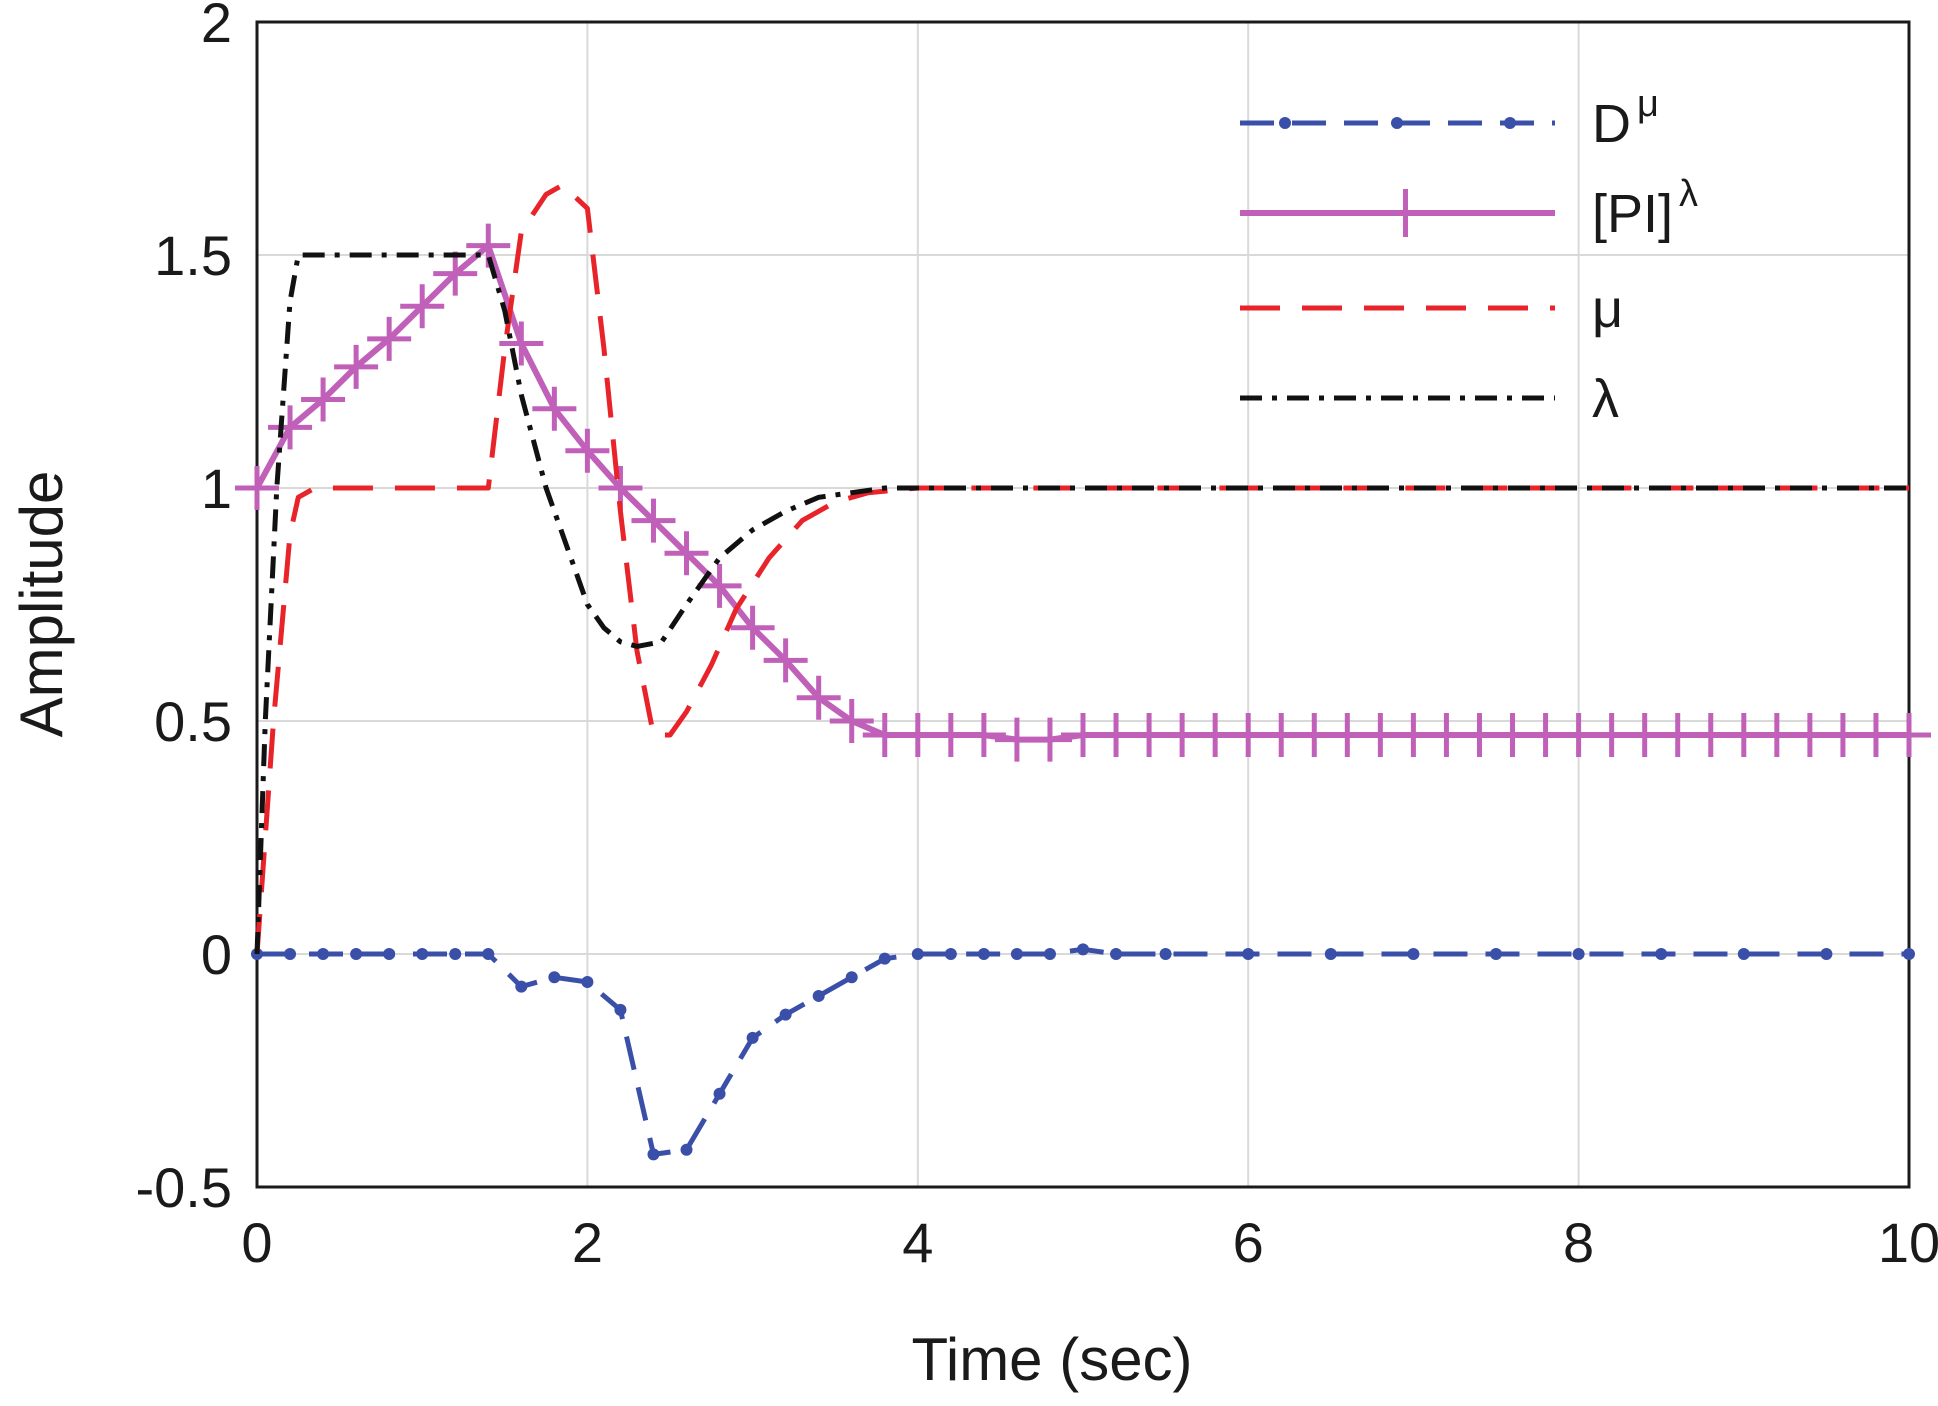 The width and height of the screenshot is (1938, 1406). Describe the element at coordinates (1605, 399) in the screenshot. I see `legend-label: λ` at that location.